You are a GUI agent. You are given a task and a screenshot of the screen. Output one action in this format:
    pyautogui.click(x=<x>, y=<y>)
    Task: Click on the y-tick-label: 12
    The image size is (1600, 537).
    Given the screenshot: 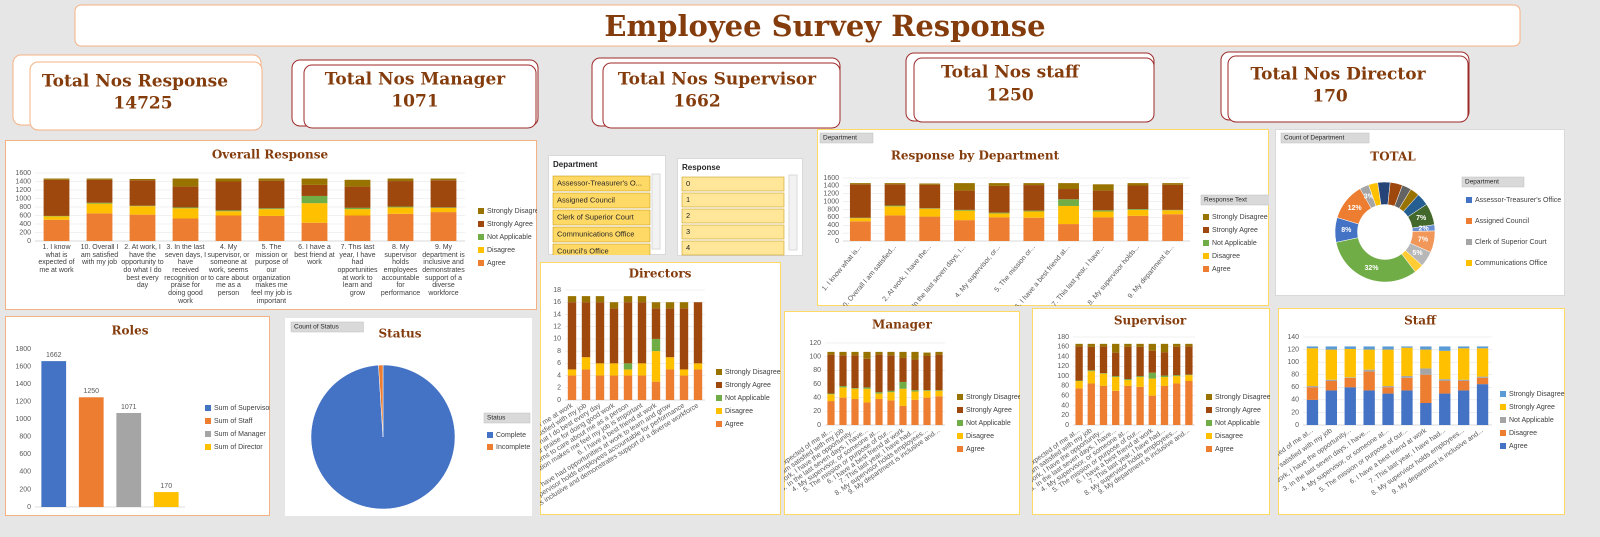 What is the action you would take?
    pyautogui.click(x=557, y=327)
    